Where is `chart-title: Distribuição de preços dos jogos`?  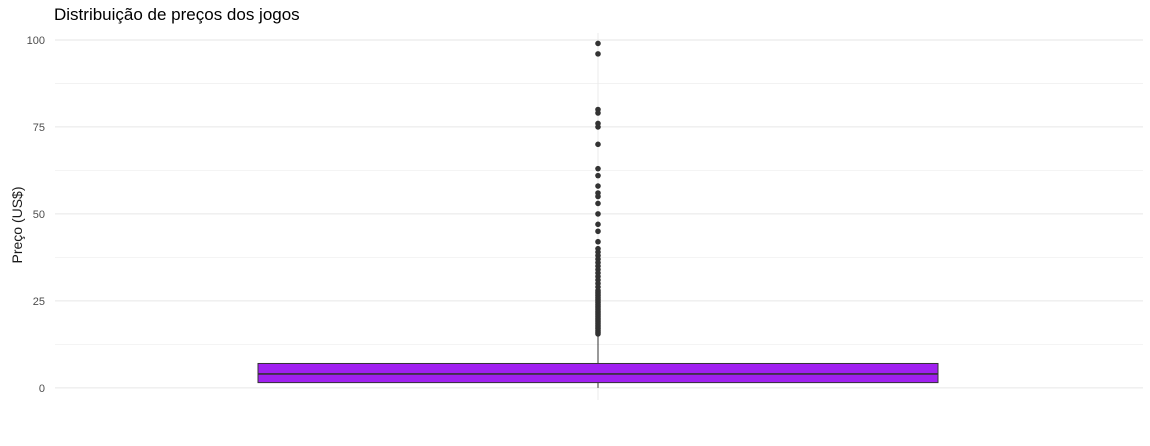 chart-title: Distribuição de preços dos jogos is located at coordinates (177, 14).